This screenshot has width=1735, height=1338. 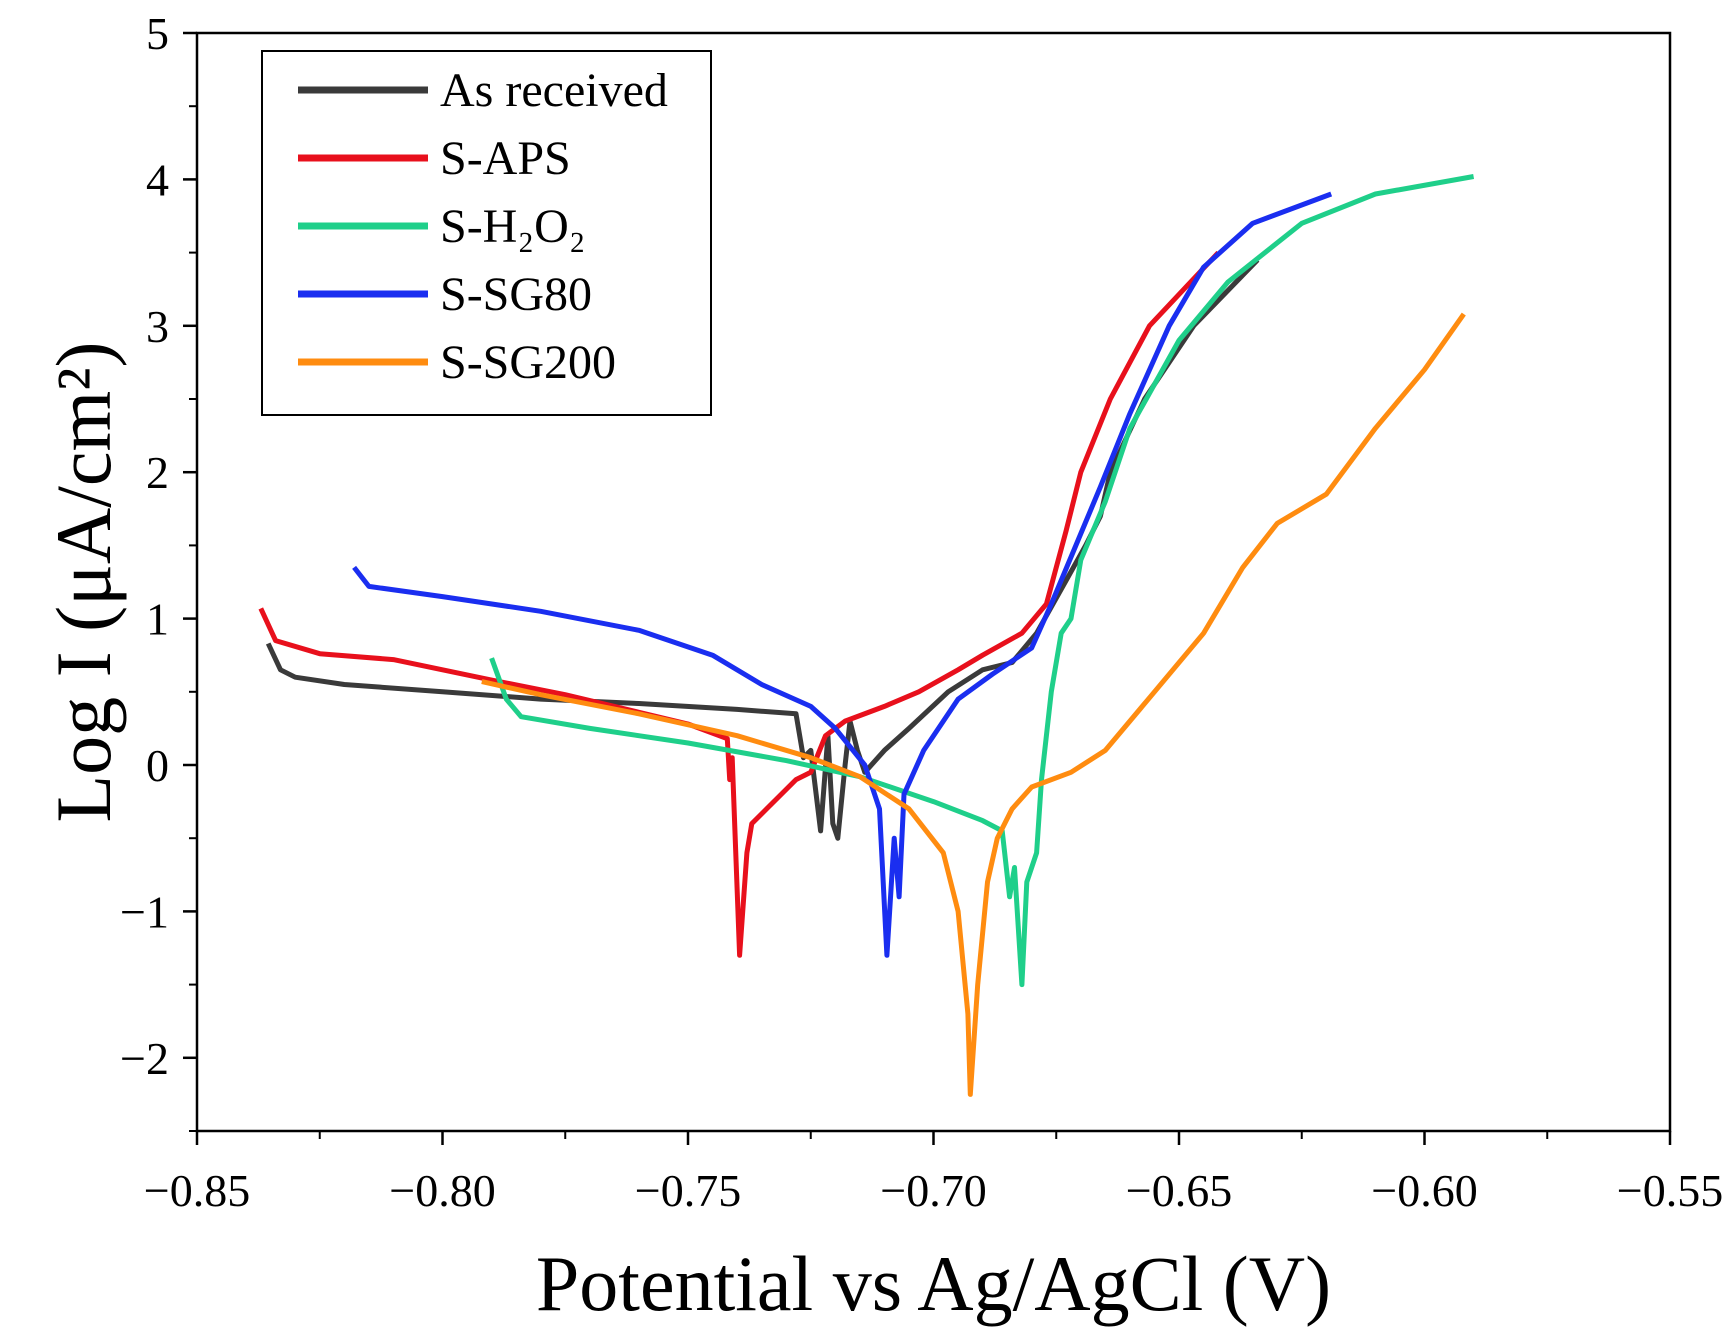 I want to click on x-tick-label: −0.75, so click(x=688, y=1190).